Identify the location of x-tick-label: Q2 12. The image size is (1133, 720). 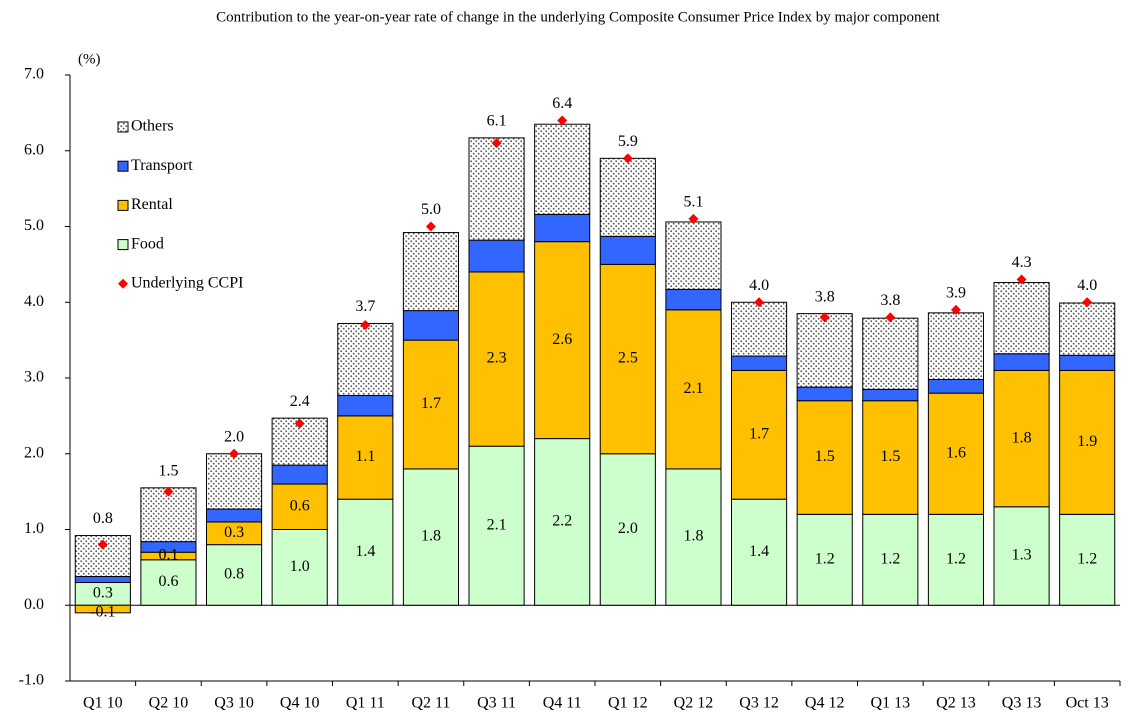
(694, 703).